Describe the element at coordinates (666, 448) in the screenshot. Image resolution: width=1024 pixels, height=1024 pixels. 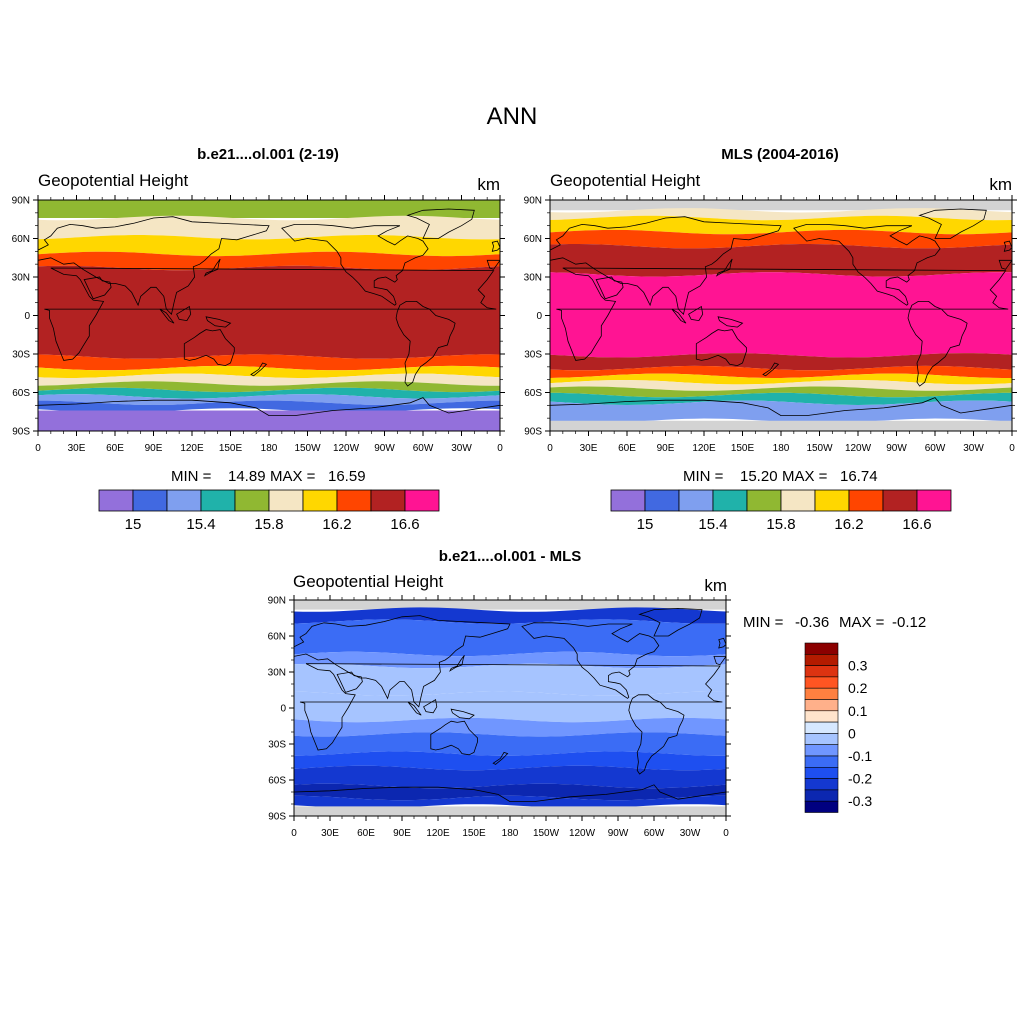
I see `lon-tick-label: 90E` at that location.